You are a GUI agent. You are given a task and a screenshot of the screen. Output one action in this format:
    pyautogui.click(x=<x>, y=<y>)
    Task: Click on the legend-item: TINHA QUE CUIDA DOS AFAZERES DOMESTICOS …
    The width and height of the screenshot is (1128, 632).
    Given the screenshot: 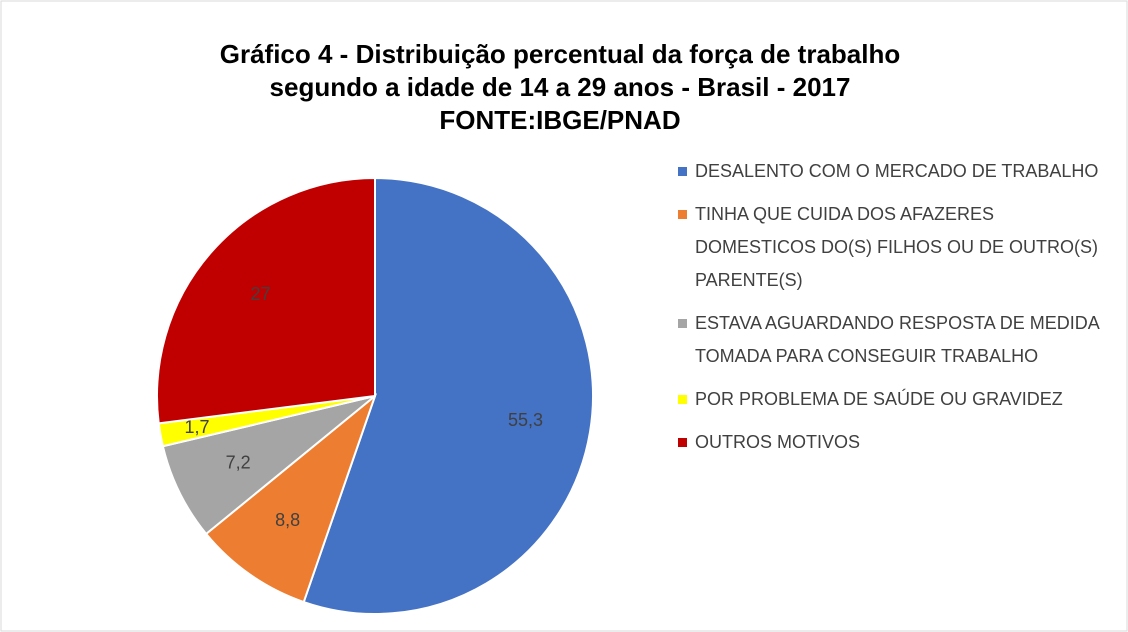 What is the action you would take?
    pyautogui.click(x=893, y=247)
    